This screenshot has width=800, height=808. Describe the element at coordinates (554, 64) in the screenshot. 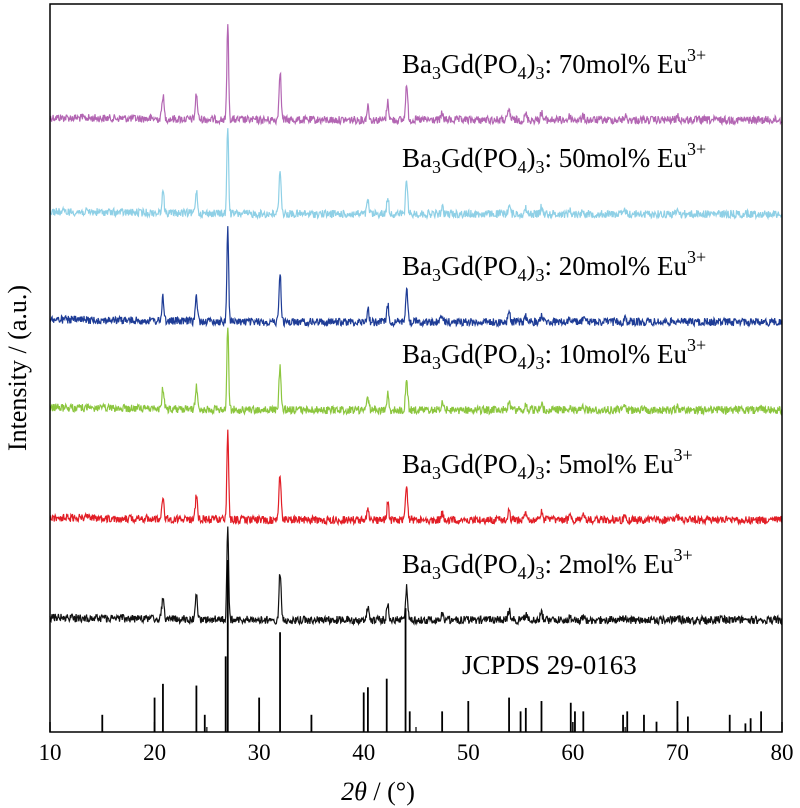

I see `series-label-1: Ba3Gd(PO4)3: 70mol% Eu3+` at that location.